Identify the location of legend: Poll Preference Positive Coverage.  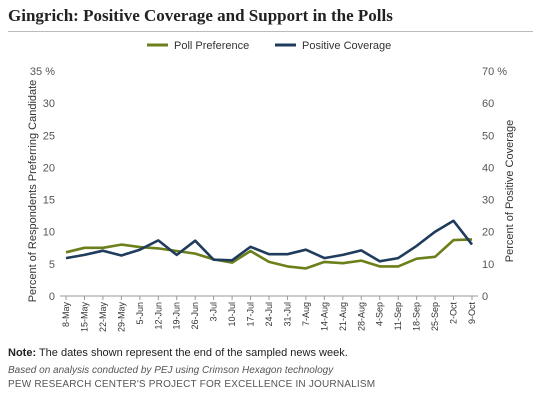
(269, 46).